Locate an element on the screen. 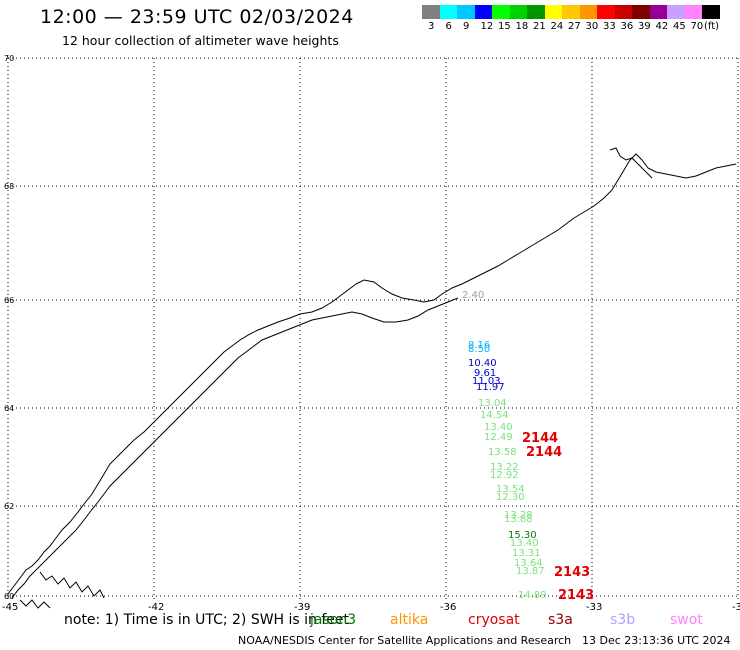 This screenshot has width=740, height=650. scale-label: (ft) is located at coordinates (712, 26).